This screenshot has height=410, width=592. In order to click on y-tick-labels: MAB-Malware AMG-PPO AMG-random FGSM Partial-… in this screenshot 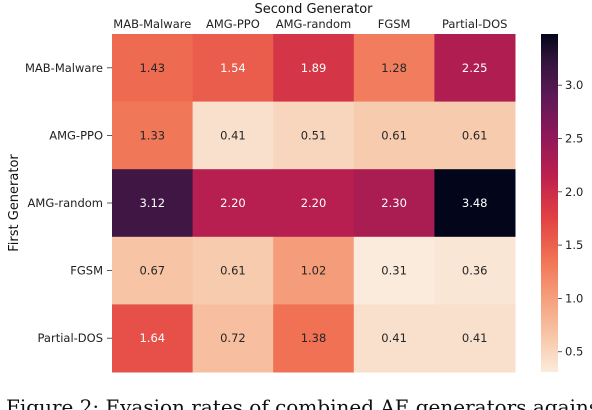, I will do `click(68, 203)`.